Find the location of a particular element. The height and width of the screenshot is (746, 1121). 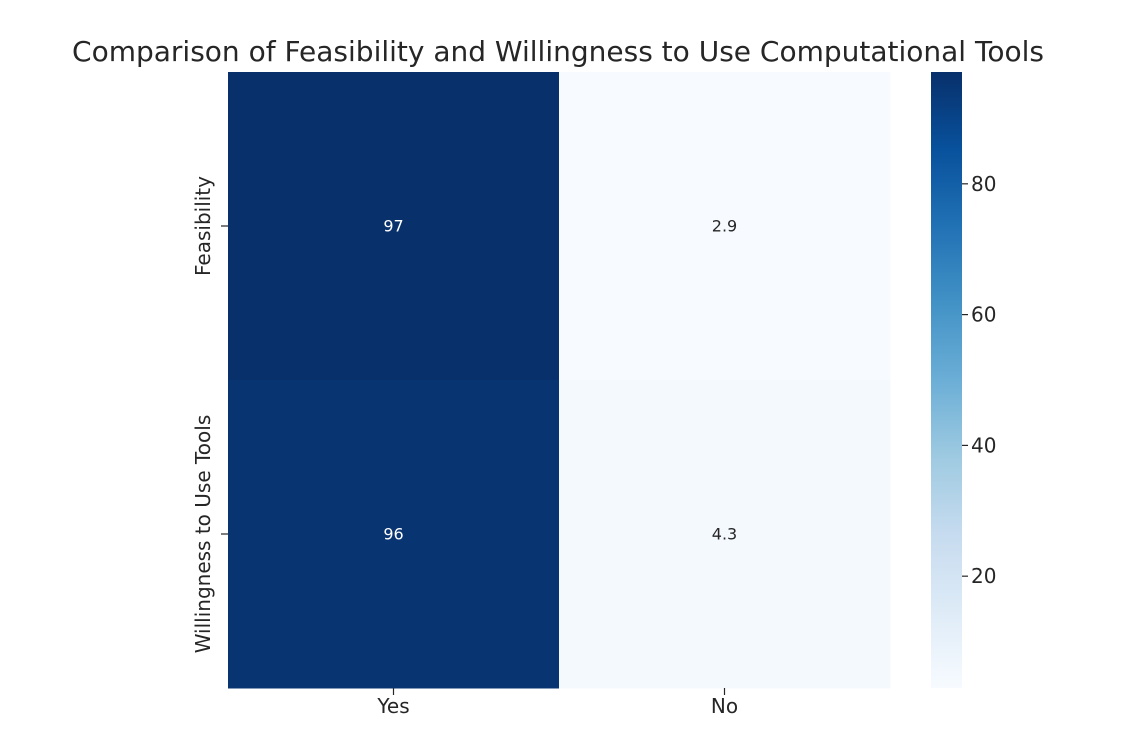

x-axis: Yes No is located at coordinates (557, 703).